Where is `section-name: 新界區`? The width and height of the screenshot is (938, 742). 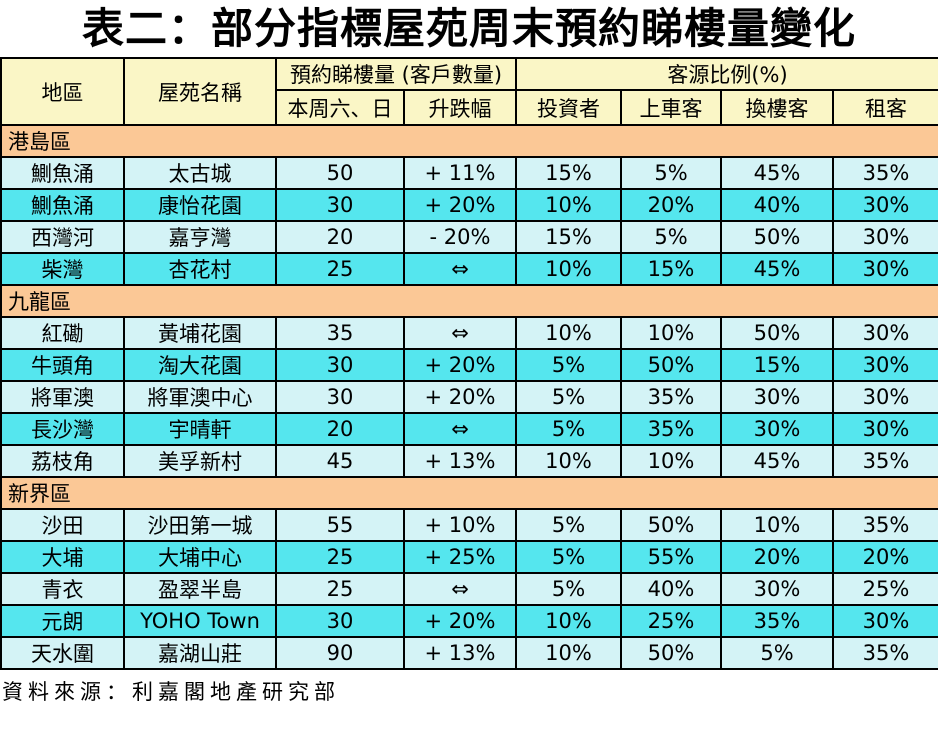
section-name: 新界區 is located at coordinates (469, 493).